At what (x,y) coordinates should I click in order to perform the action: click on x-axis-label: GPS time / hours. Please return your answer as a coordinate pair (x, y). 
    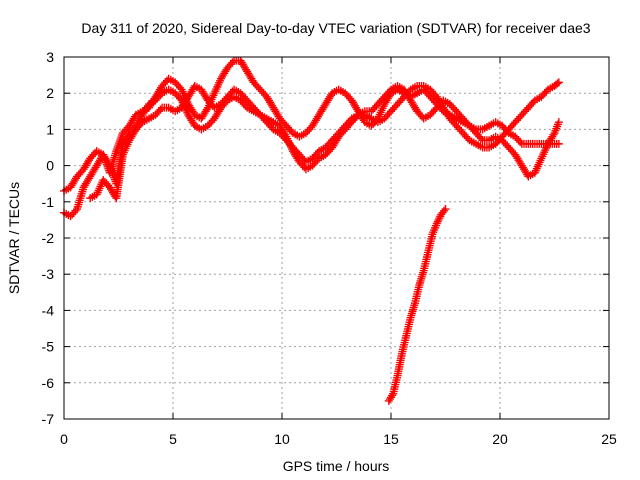
    Looking at the image, I should click on (336, 466).